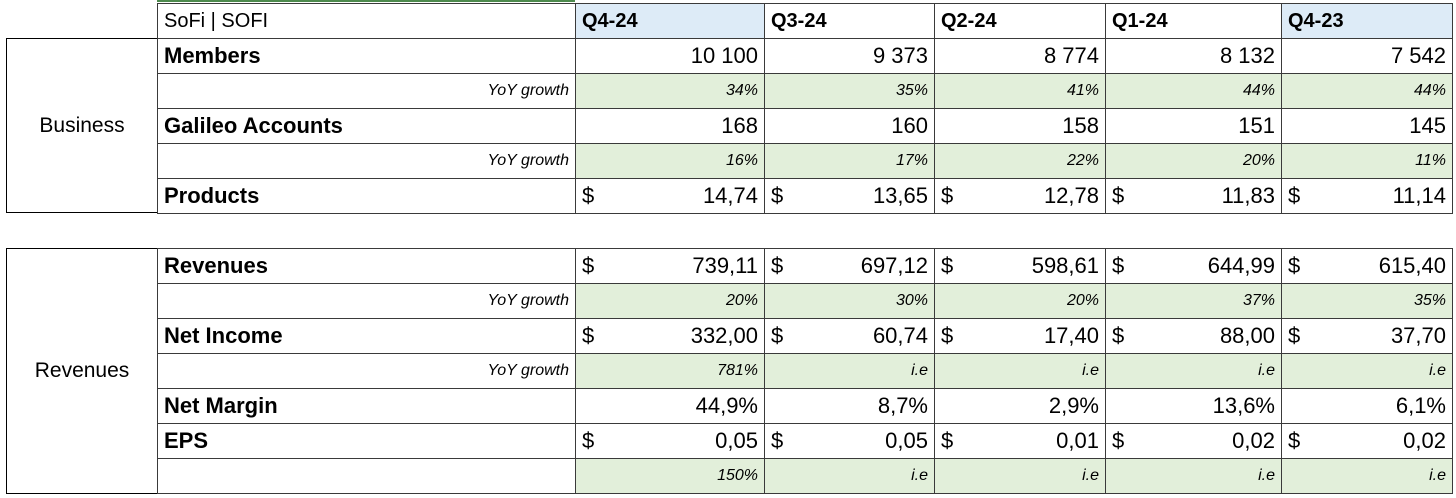  I want to click on quarter-header: Q4-23, so click(1367, 21).